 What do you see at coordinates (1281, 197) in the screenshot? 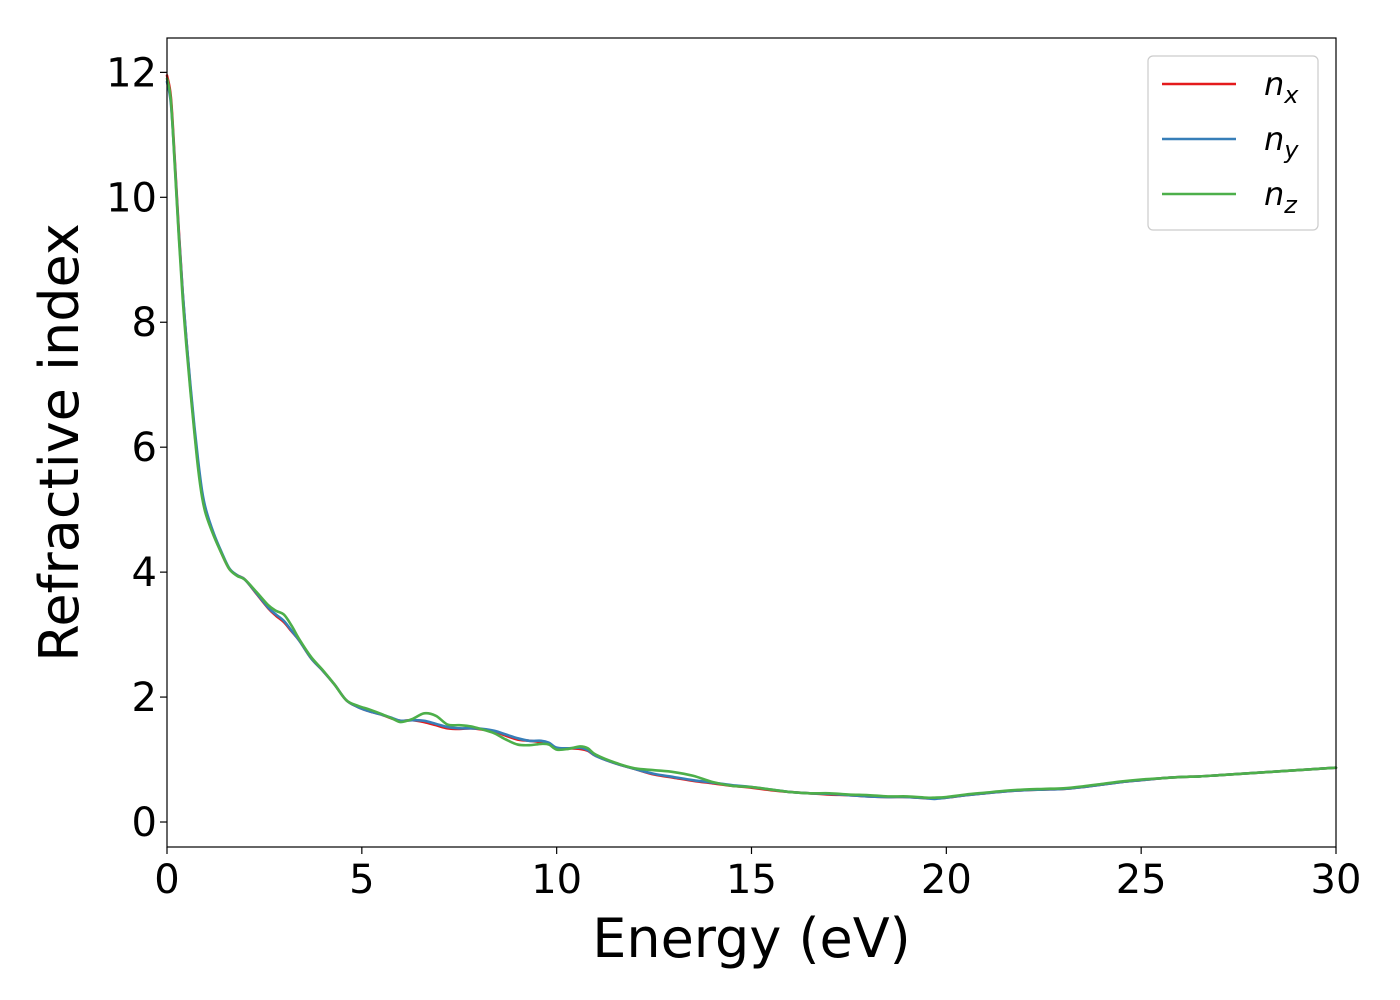
I see `legend-label-z: nz` at bounding box center [1281, 197].